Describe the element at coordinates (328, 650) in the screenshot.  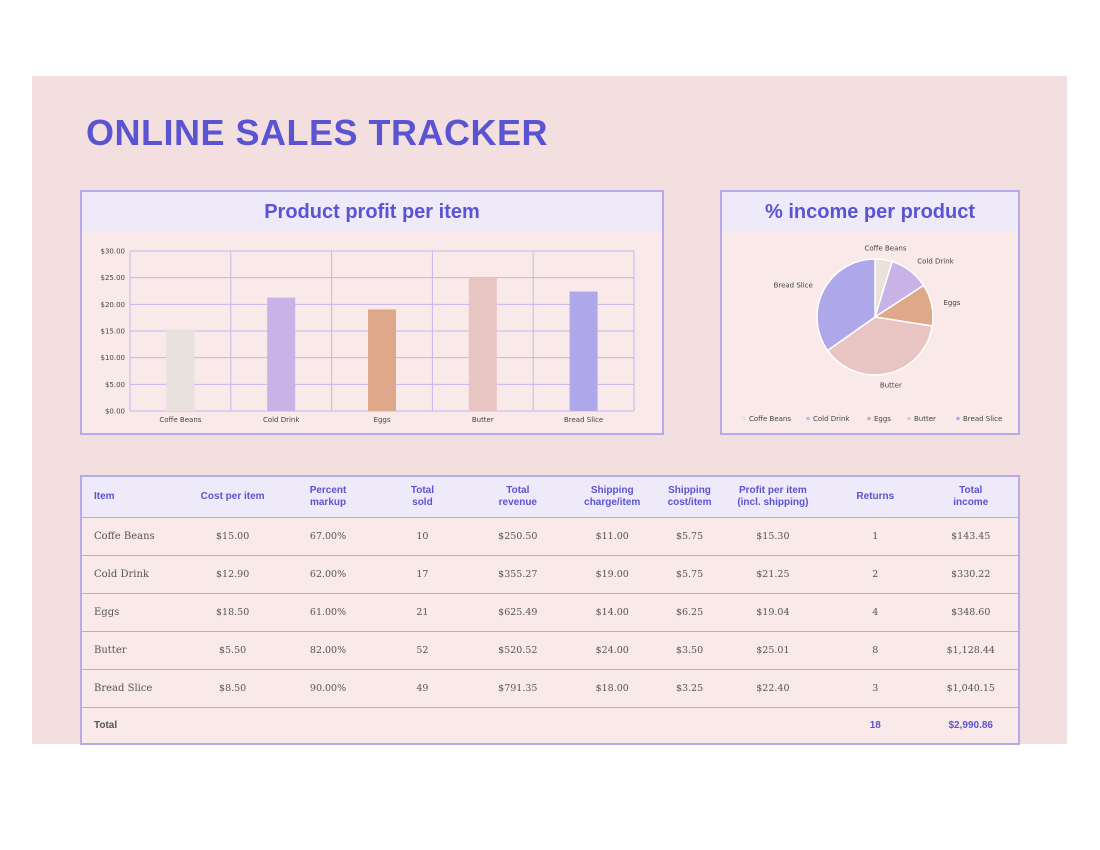
I see `table-cell: 82.00%` at that location.